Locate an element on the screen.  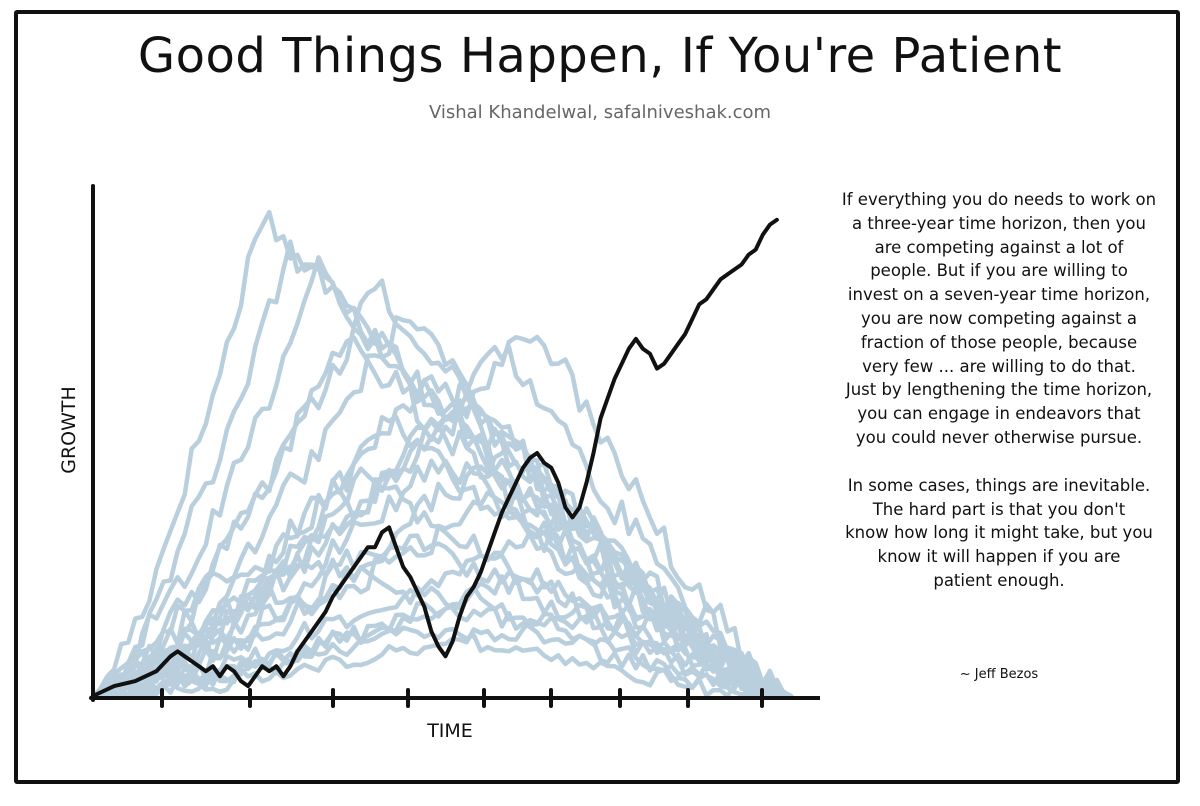
quote-line: you could never otherwise pursue. is located at coordinates (999, 437).